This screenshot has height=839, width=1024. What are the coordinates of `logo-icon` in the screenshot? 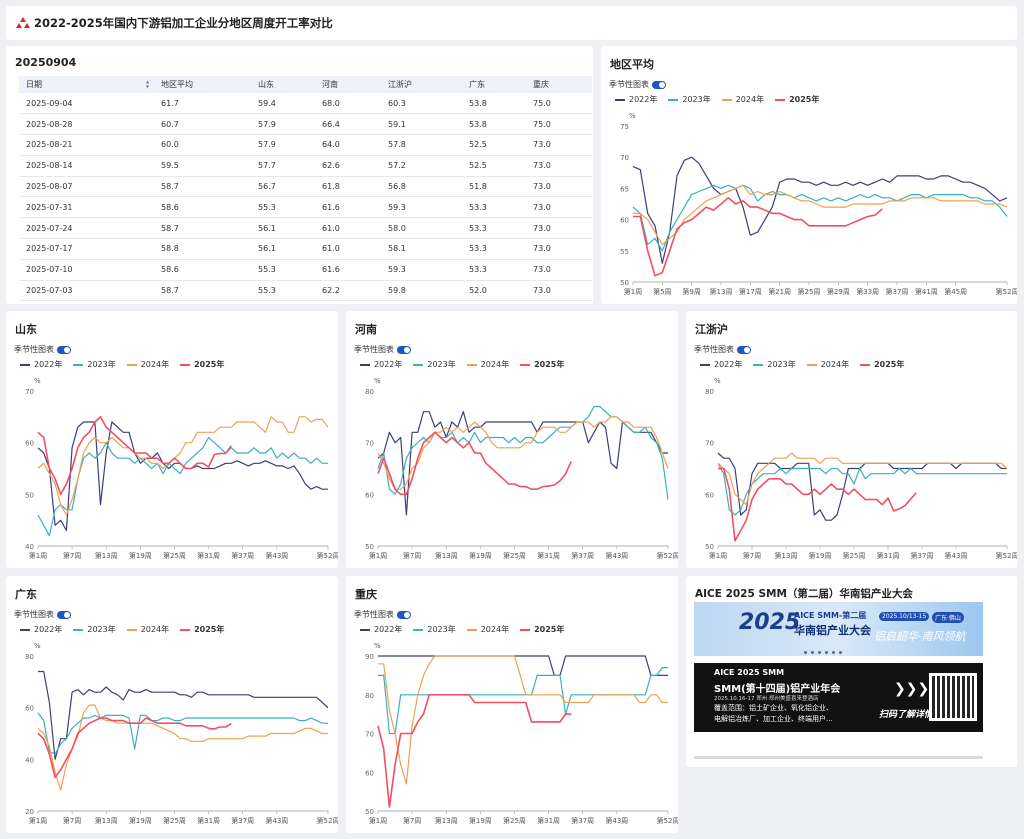 It's located at (23, 22).